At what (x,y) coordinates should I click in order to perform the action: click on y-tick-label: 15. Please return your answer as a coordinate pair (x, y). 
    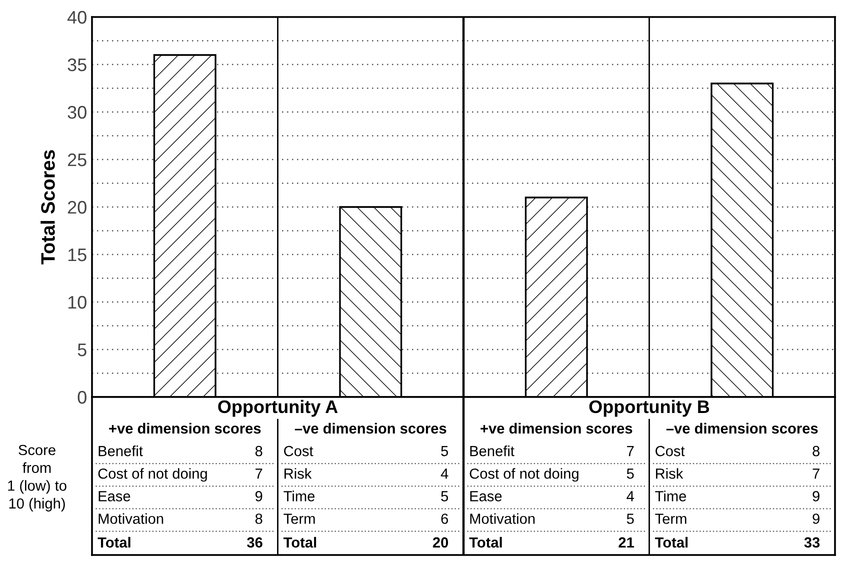
    Looking at the image, I should click on (77, 255).